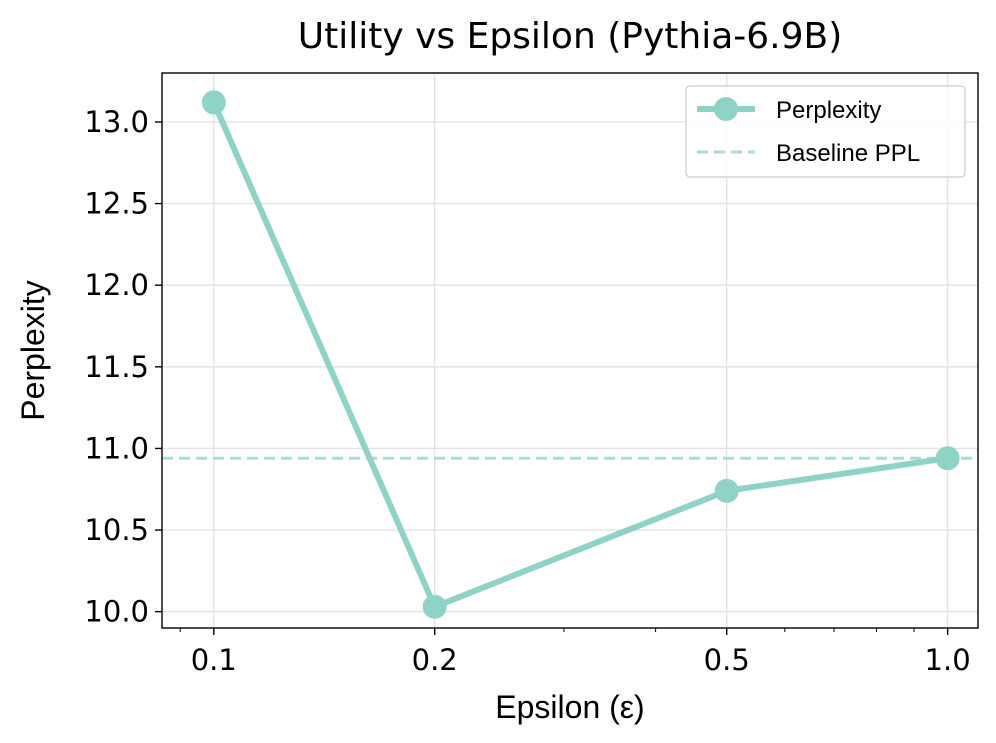 The height and width of the screenshot is (743, 996). Describe the element at coordinates (214, 660) in the screenshot. I see `x-tick-label: 0.1` at that location.